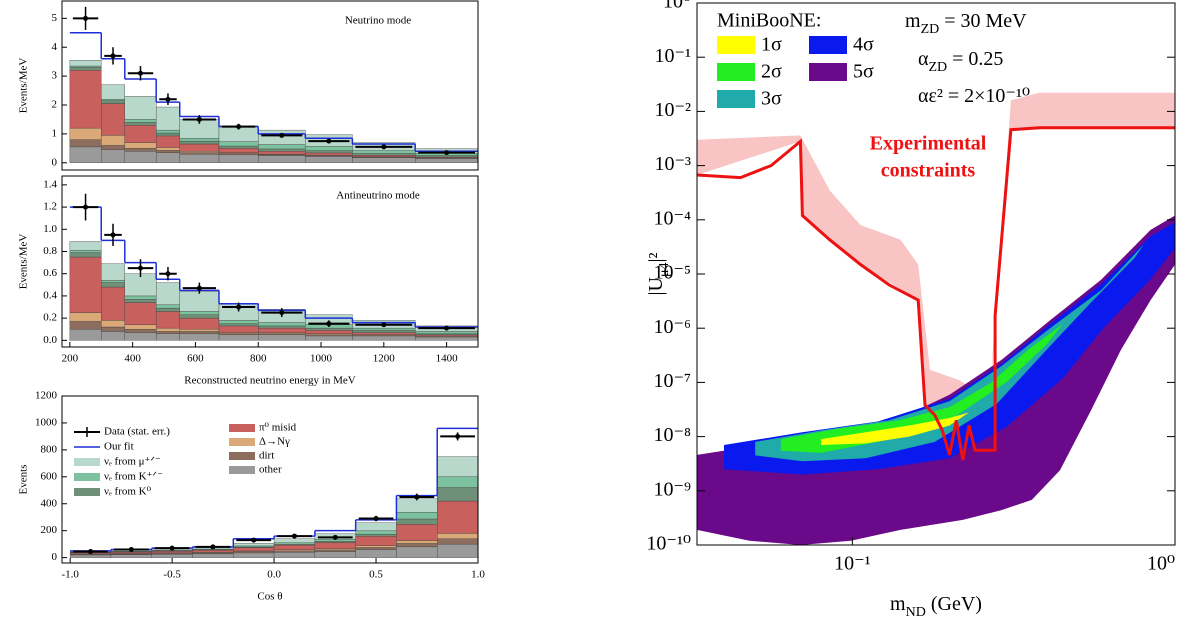 This screenshot has height=624, width=1182. What do you see at coordinates (55, 133) in the screenshot?
I see `y-tick-label: 1` at bounding box center [55, 133].